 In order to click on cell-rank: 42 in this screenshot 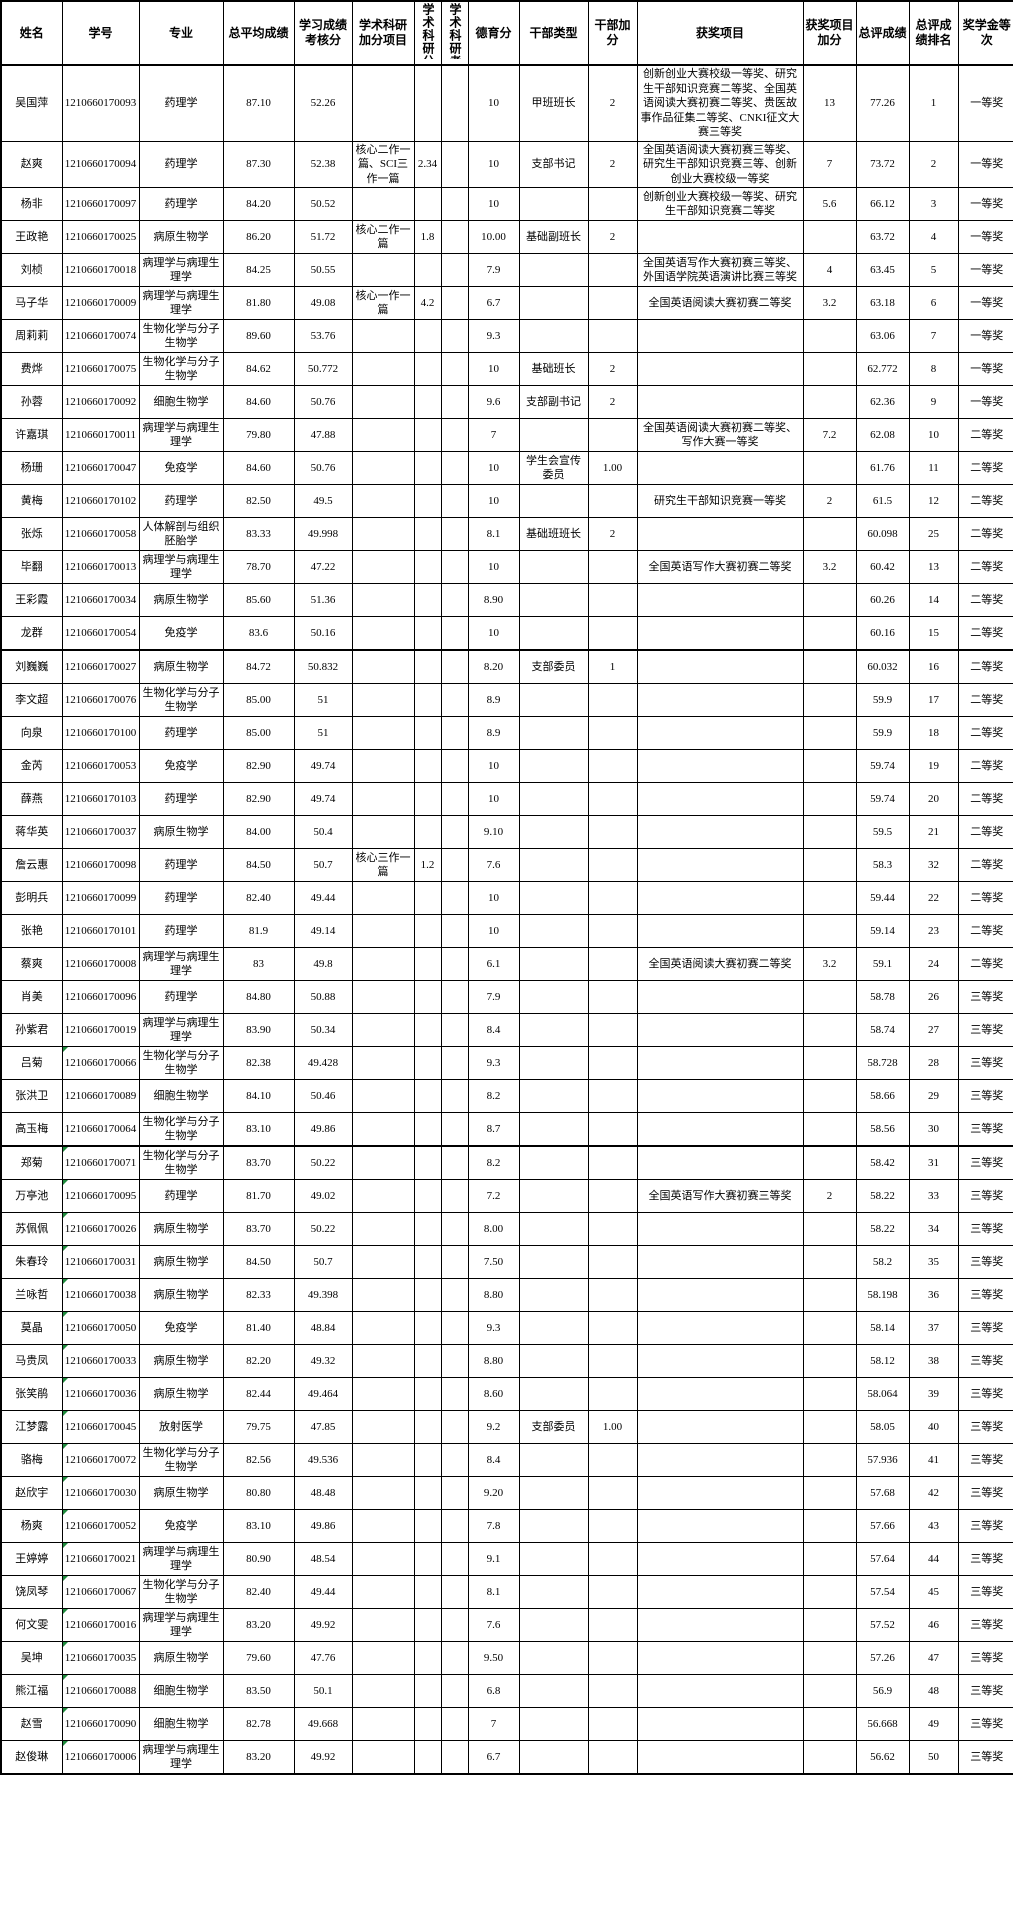, I will do `click(933, 1493)`.